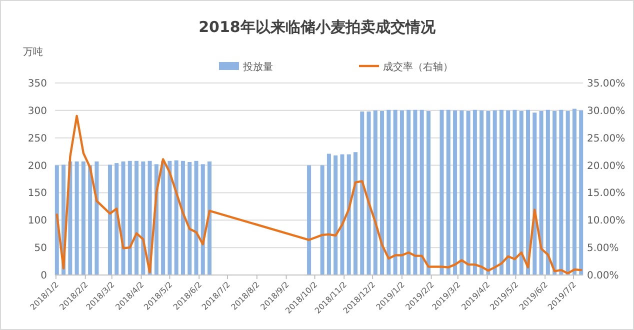 This screenshot has width=634, height=330. Describe the element at coordinates (257, 67) in the screenshot. I see `legend-label: 投放量` at that location.